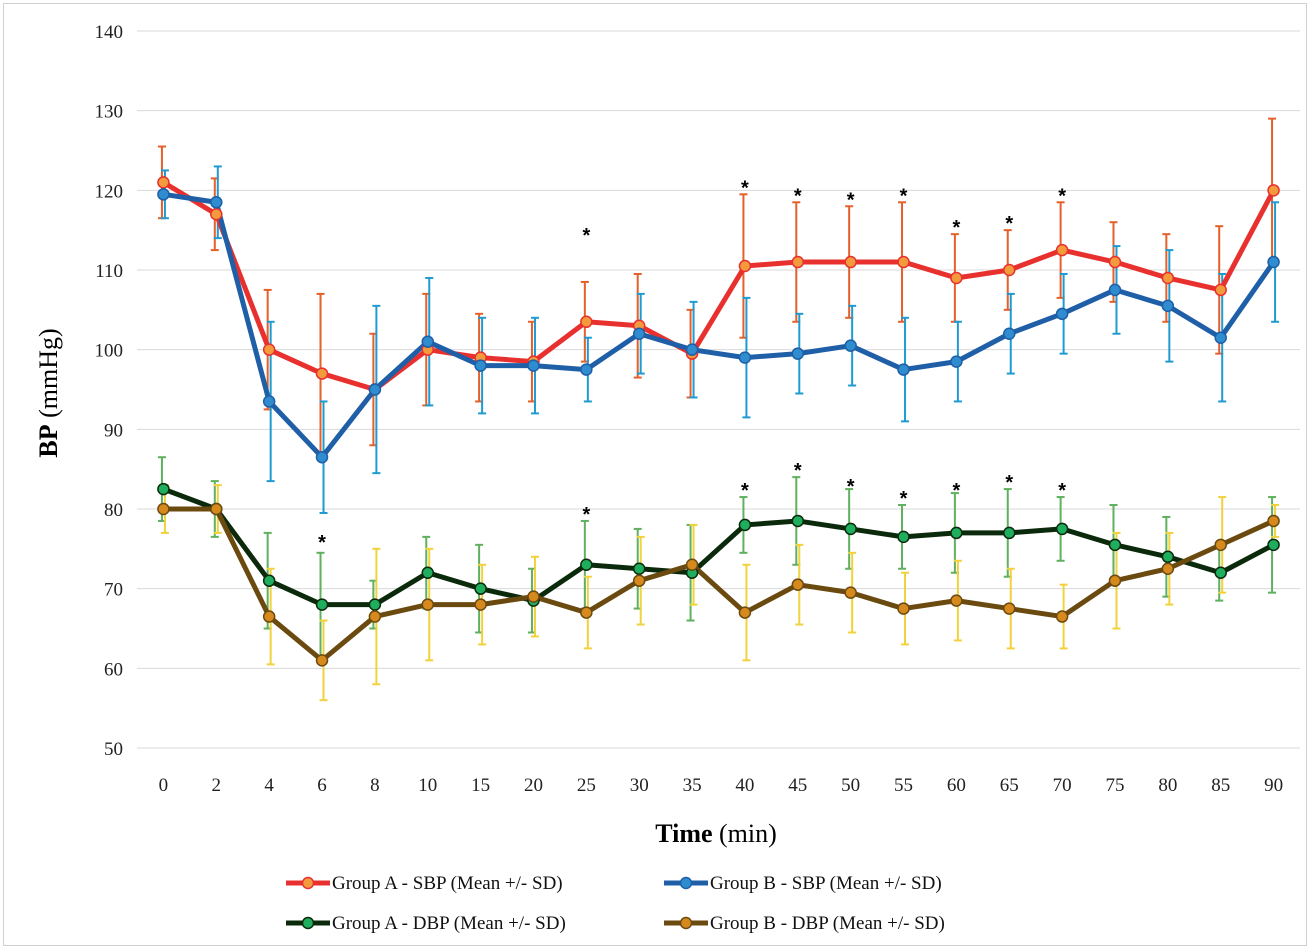  I want to click on x-tick-label: 8, so click(375, 785).